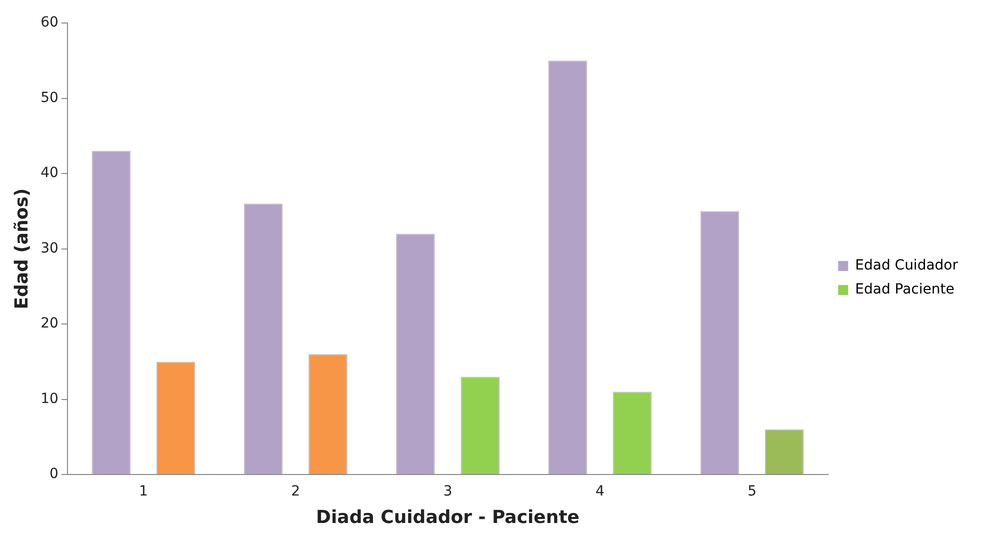  I want to click on x-axis-title: Diada Cuidador - Paciente, so click(448, 517).